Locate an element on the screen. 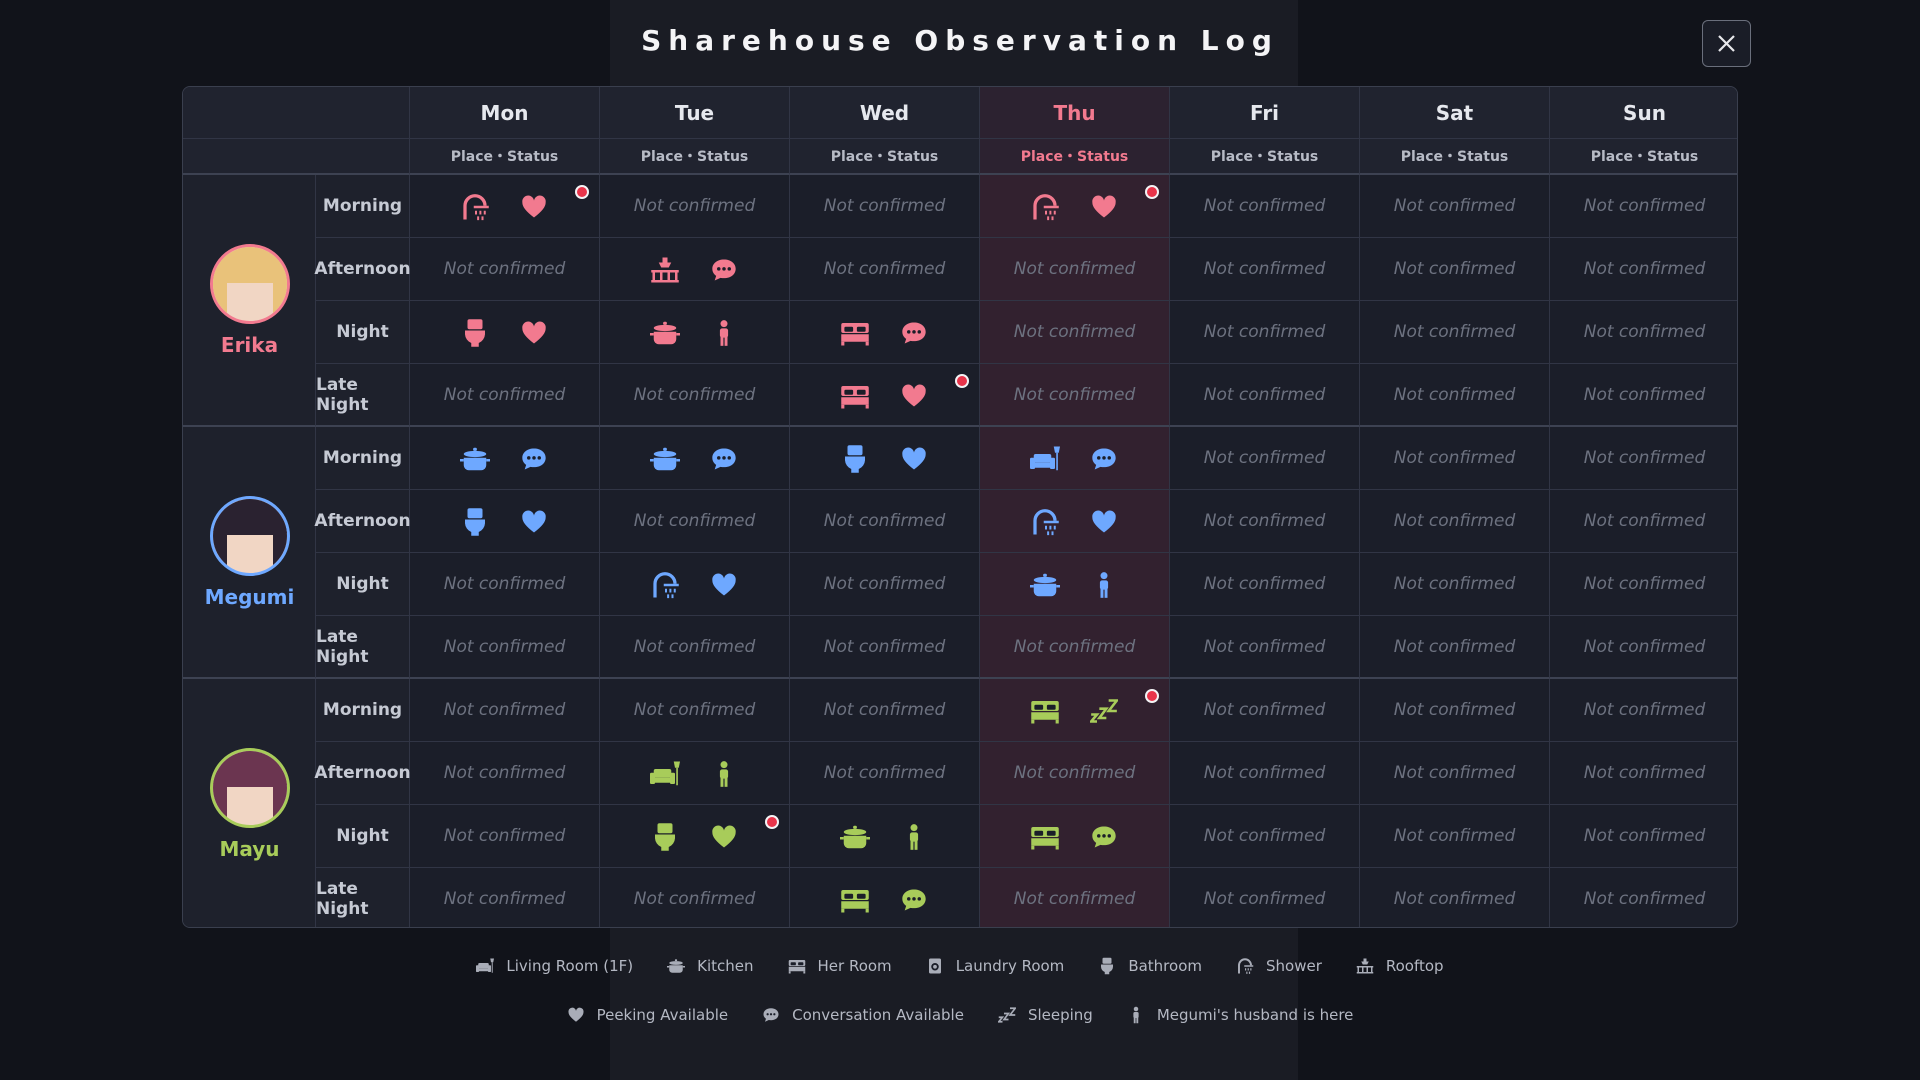 This screenshot has height=1080, width=1920. corner is located at coordinates (296, 113).